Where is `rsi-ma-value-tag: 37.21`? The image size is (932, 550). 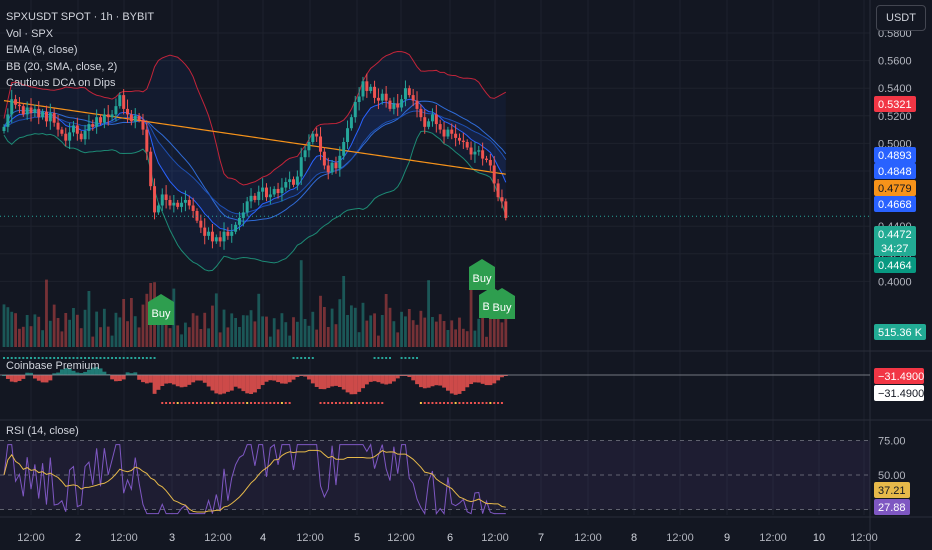 rsi-ma-value-tag: 37.21 is located at coordinates (892, 491).